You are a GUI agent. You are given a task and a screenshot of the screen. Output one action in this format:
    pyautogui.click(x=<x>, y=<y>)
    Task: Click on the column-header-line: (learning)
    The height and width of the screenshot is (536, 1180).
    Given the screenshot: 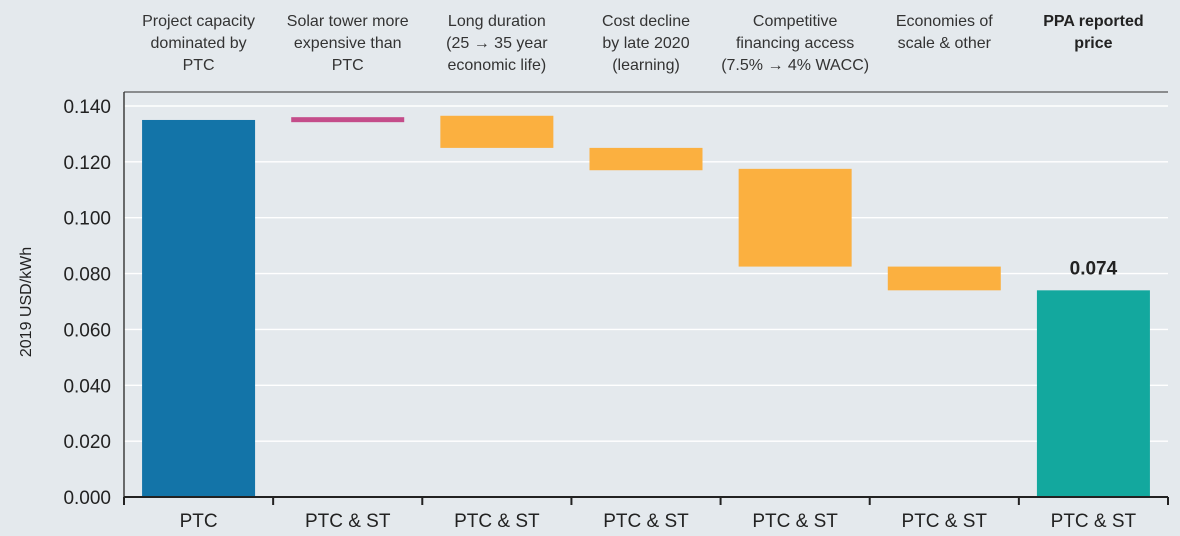 What is the action you would take?
    pyautogui.click(x=646, y=65)
    